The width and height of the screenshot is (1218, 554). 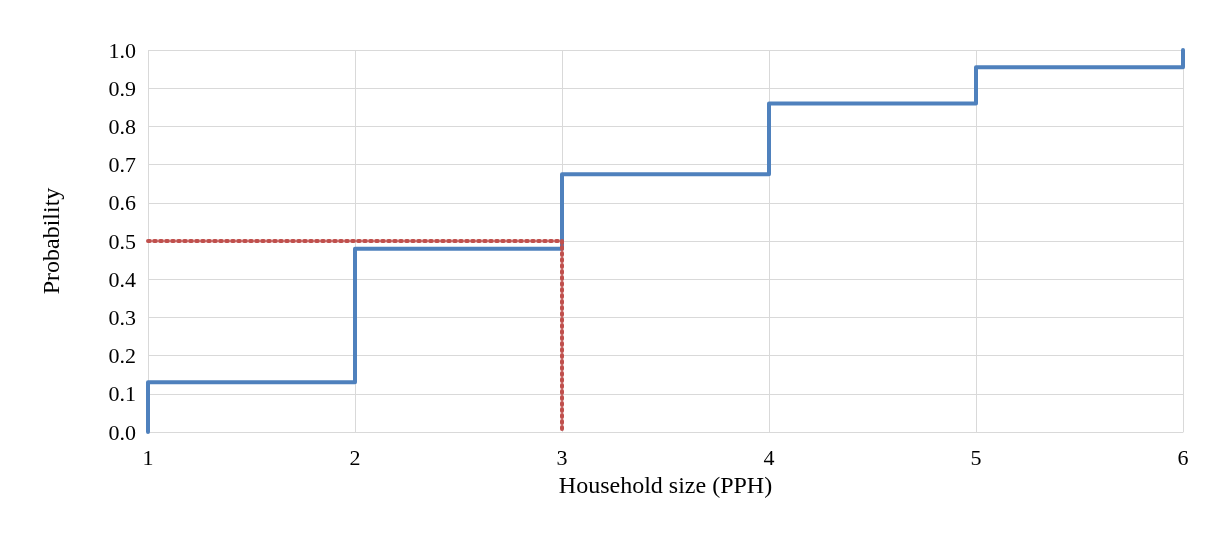 I want to click on x-axis-title: Household size (PPH), so click(x=665, y=484).